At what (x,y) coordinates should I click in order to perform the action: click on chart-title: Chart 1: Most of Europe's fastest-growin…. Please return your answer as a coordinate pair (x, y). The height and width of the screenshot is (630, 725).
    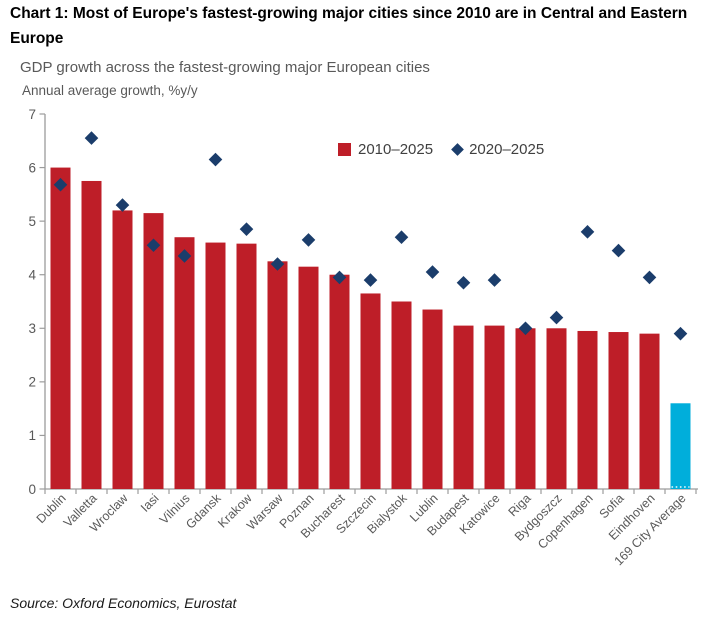
    Looking at the image, I should click on (349, 26).